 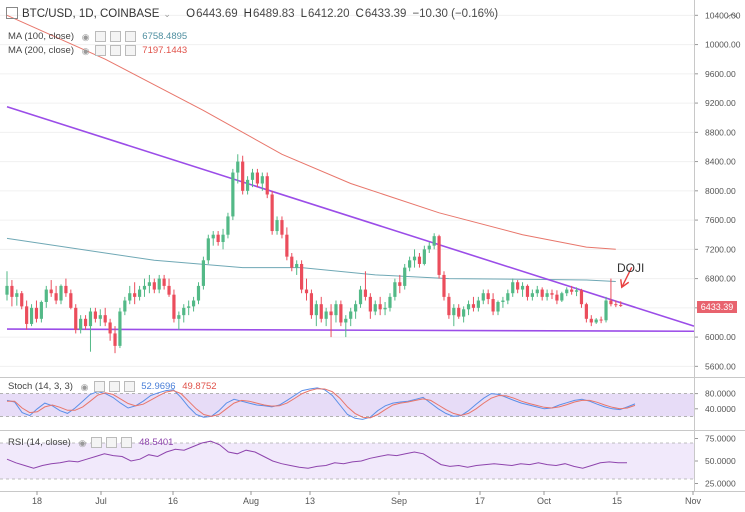 I want to click on ma200-legend: MA (200, close) ◉ 7197.1443, so click(x=99, y=50).